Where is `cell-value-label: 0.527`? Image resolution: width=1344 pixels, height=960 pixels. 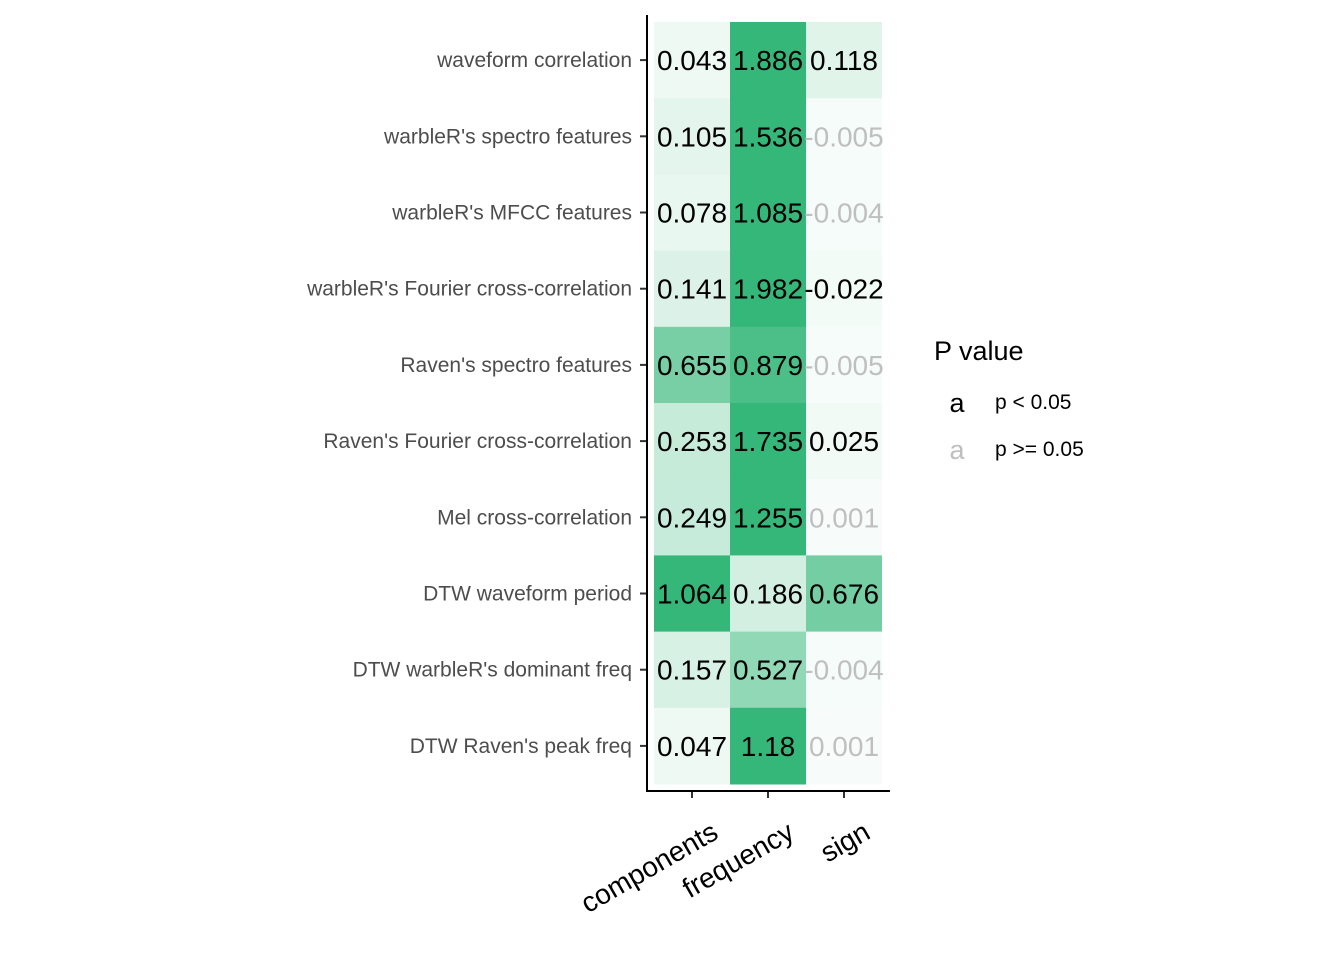 cell-value-label: 0.527 is located at coordinates (768, 670).